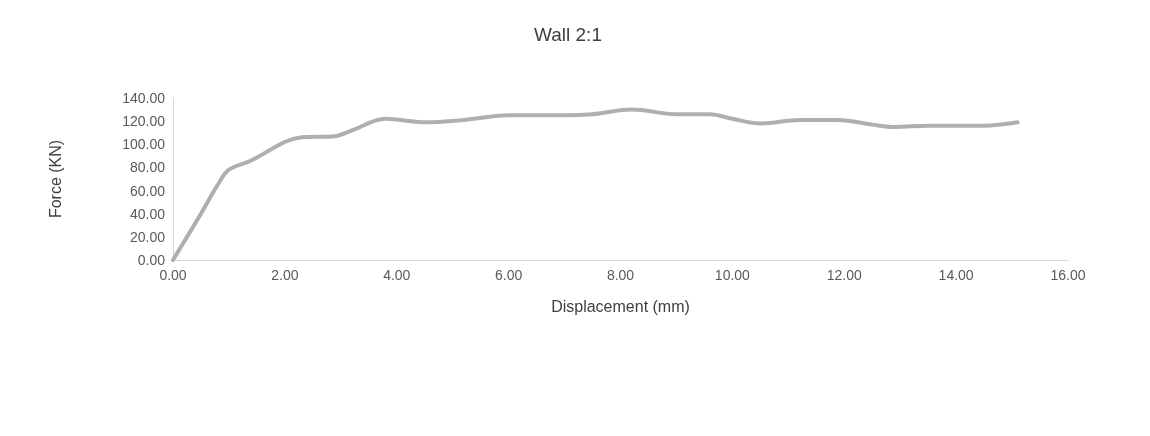 Image resolution: width=1150 pixels, height=436 pixels. Describe the element at coordinates (144, 121) in the screenshot. I see `y-tick-label: 120.00` at that location.